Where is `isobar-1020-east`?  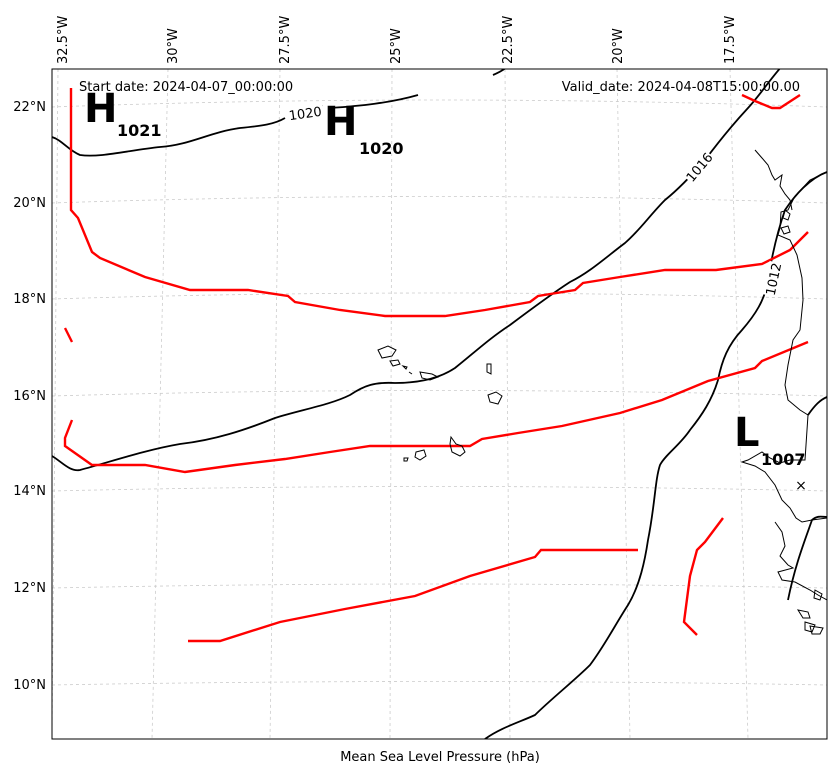
isobar-1020-east is located at coordinates (374, 101).